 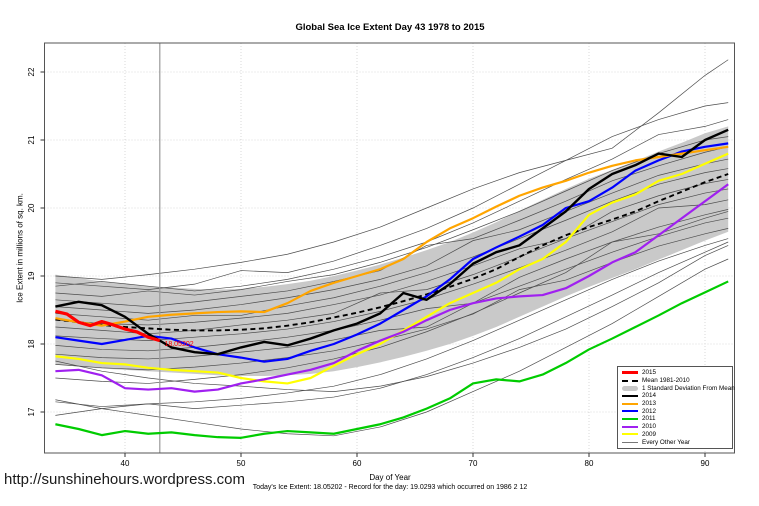 What do you see at coordinates (676, 403) in the screenshot?
I see `legend-item: 2013` at bounding box center [676, 403].